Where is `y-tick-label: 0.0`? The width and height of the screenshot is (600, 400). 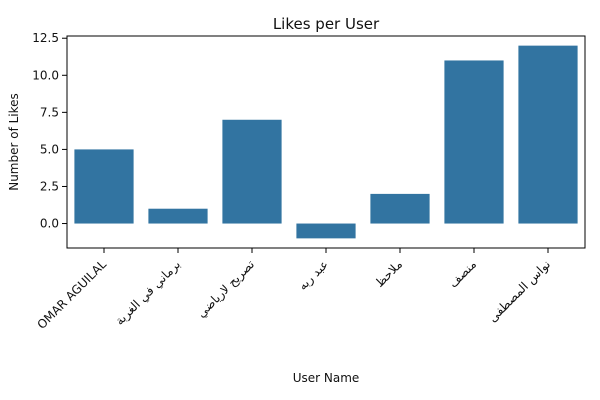
y-tick-label: 0.0 is located at coordinates (49, 224).